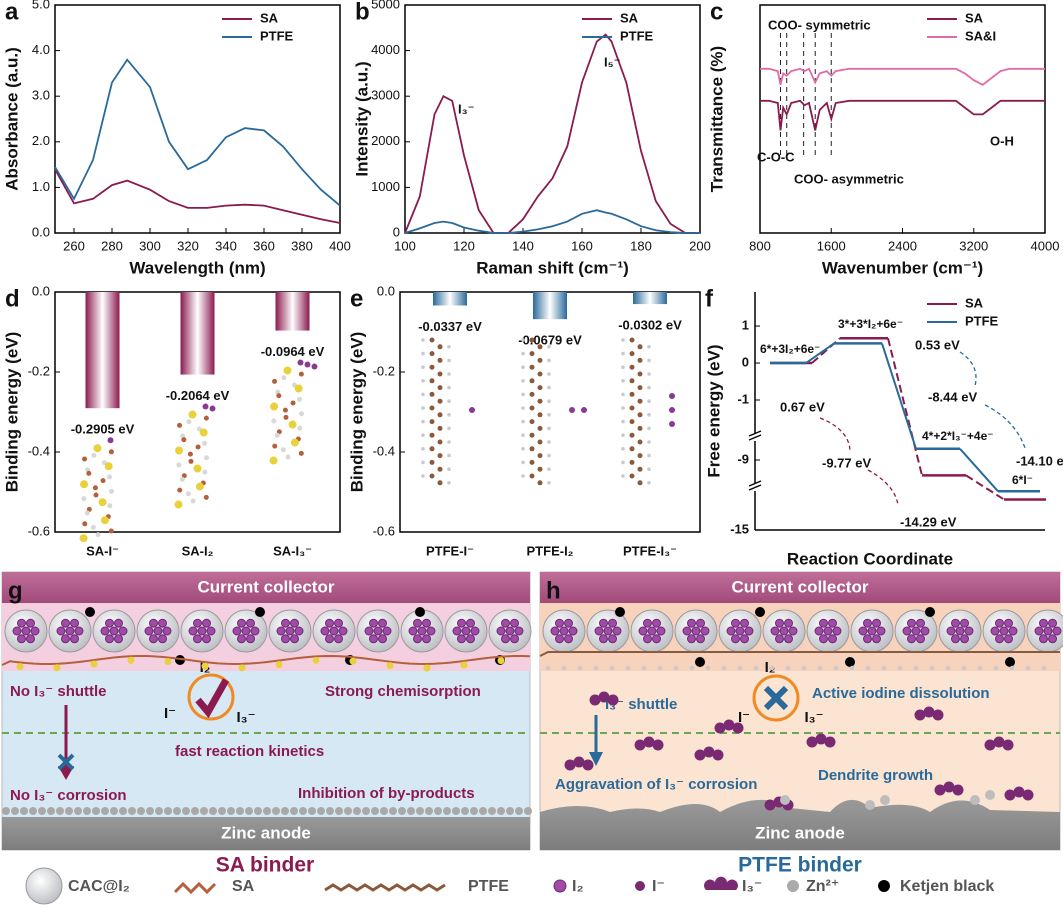 The height and width of the screenshot is (910, 1063). Describe the element at coordinates (249, 751) in the screenshot. I see `note: fast reaction kinetics` at that location.